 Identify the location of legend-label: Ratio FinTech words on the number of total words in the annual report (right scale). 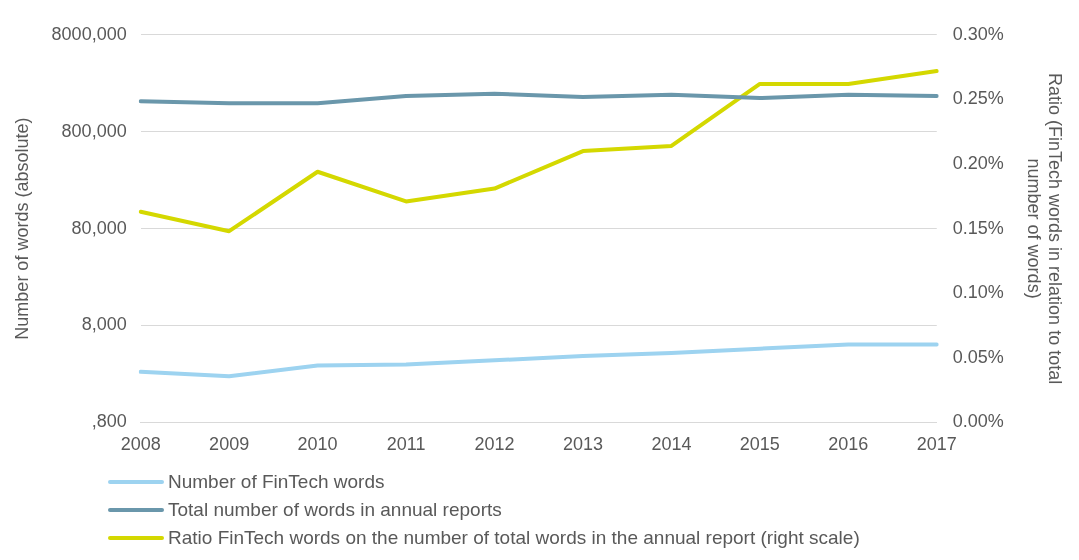
(514, 538).